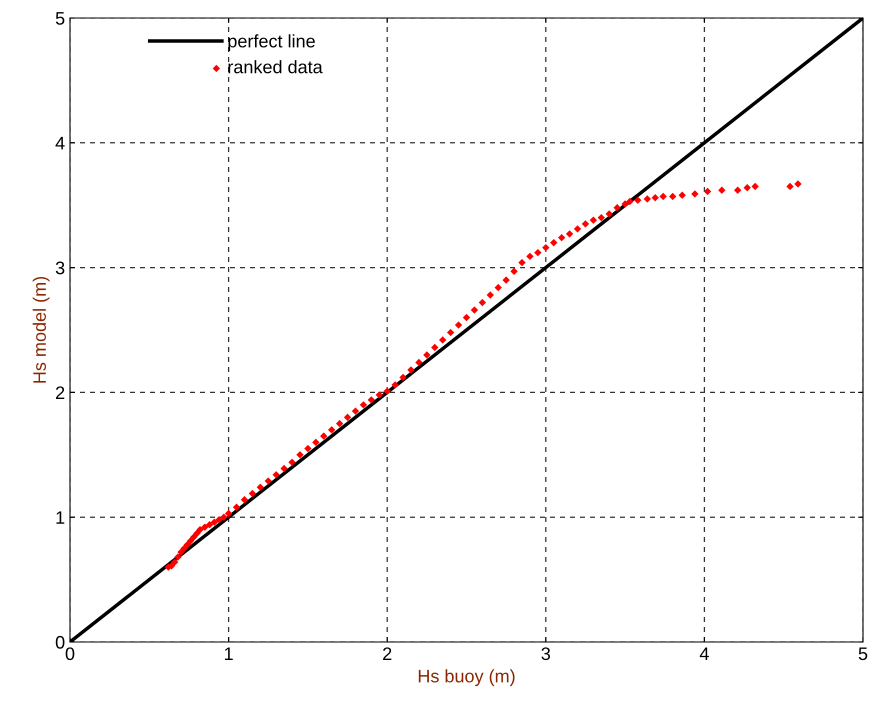 This screenshot has width=873, height=712. Describe the element at coordinates (70, 653) in the screenshot. I see `x-tick-label: 0` at that location.